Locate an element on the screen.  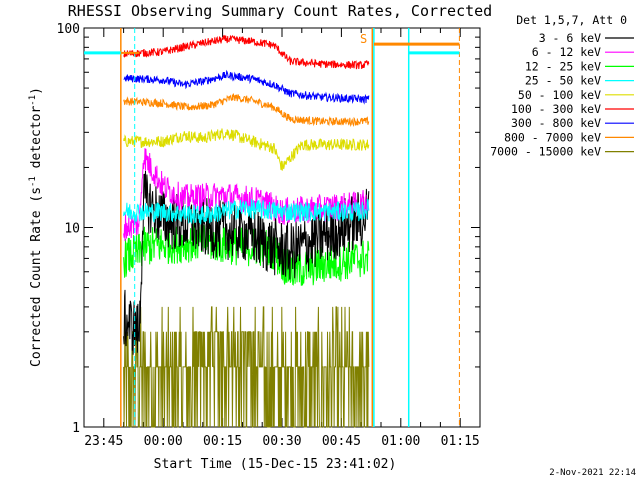
legend-label-5: 100 - 300 keV is located at coordinates (556, 109).